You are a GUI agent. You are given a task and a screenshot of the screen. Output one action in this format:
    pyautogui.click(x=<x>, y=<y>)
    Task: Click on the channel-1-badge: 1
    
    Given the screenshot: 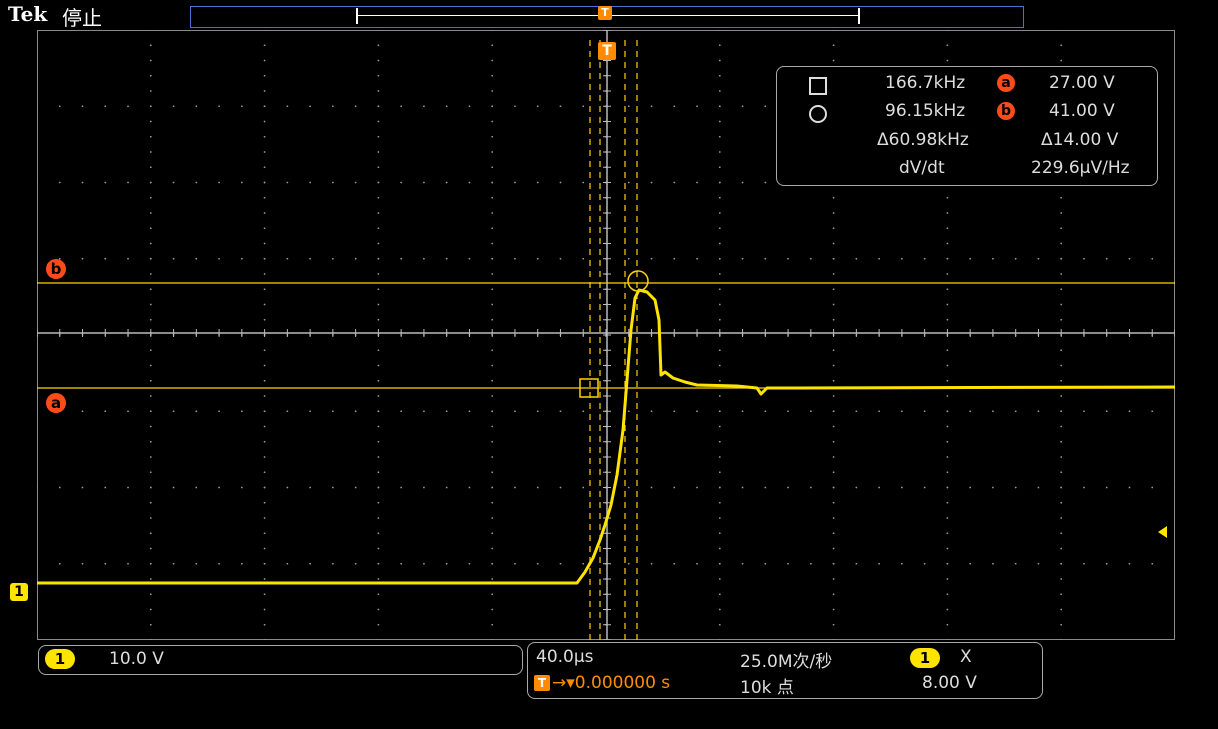 What is the action you would take?
    pyautogui.click(x=60, y=659)
    